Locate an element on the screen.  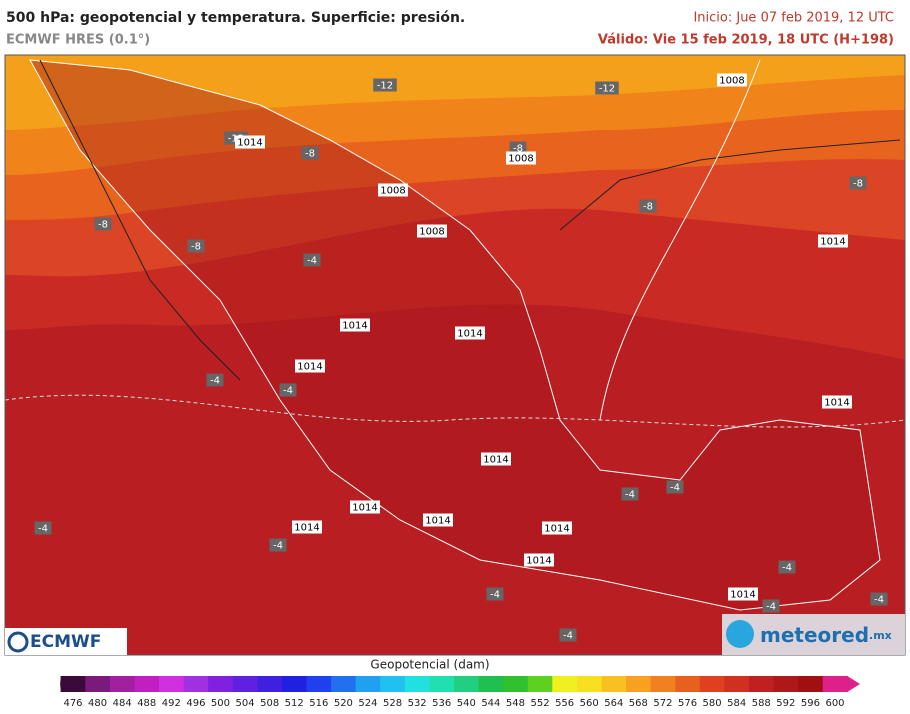
colorbar-tick-label: 540 is located at coordinates (466, 703).